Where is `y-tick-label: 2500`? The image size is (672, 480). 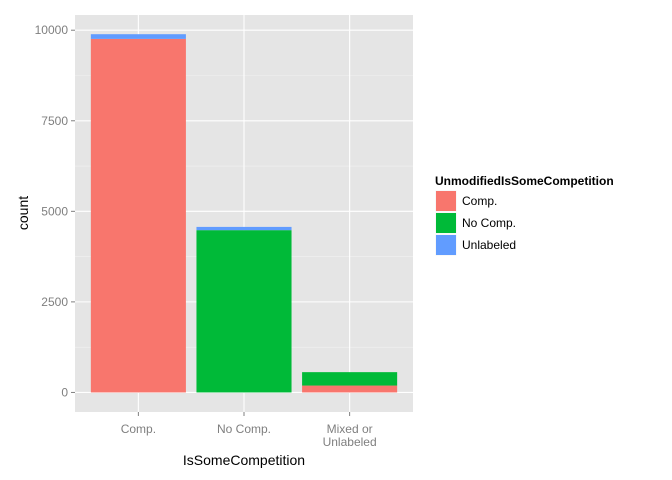 y-tick-label: 2500 is located at coordinates (54, 302).